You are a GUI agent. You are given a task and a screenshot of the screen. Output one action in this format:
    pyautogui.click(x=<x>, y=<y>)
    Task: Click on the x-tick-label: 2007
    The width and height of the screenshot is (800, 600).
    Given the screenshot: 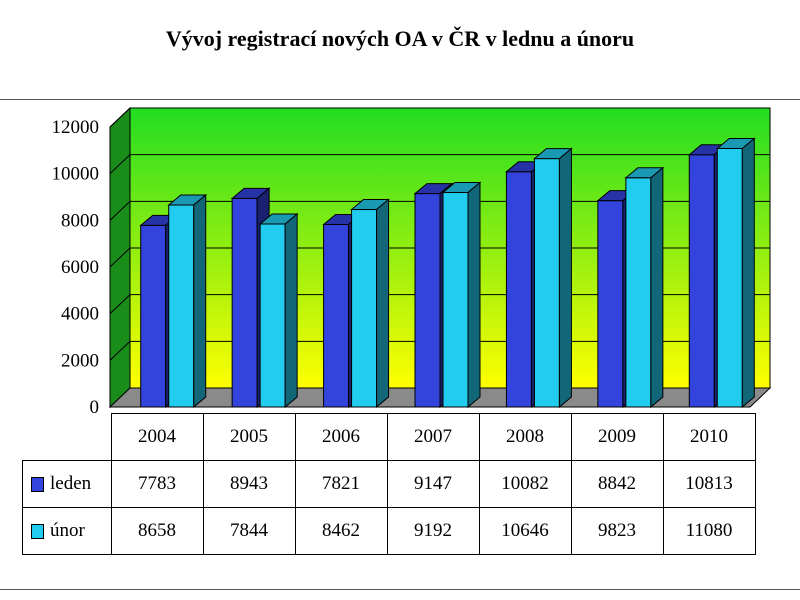 What is the action you would take?
    pyautogui.click(x=433, y=437)
    